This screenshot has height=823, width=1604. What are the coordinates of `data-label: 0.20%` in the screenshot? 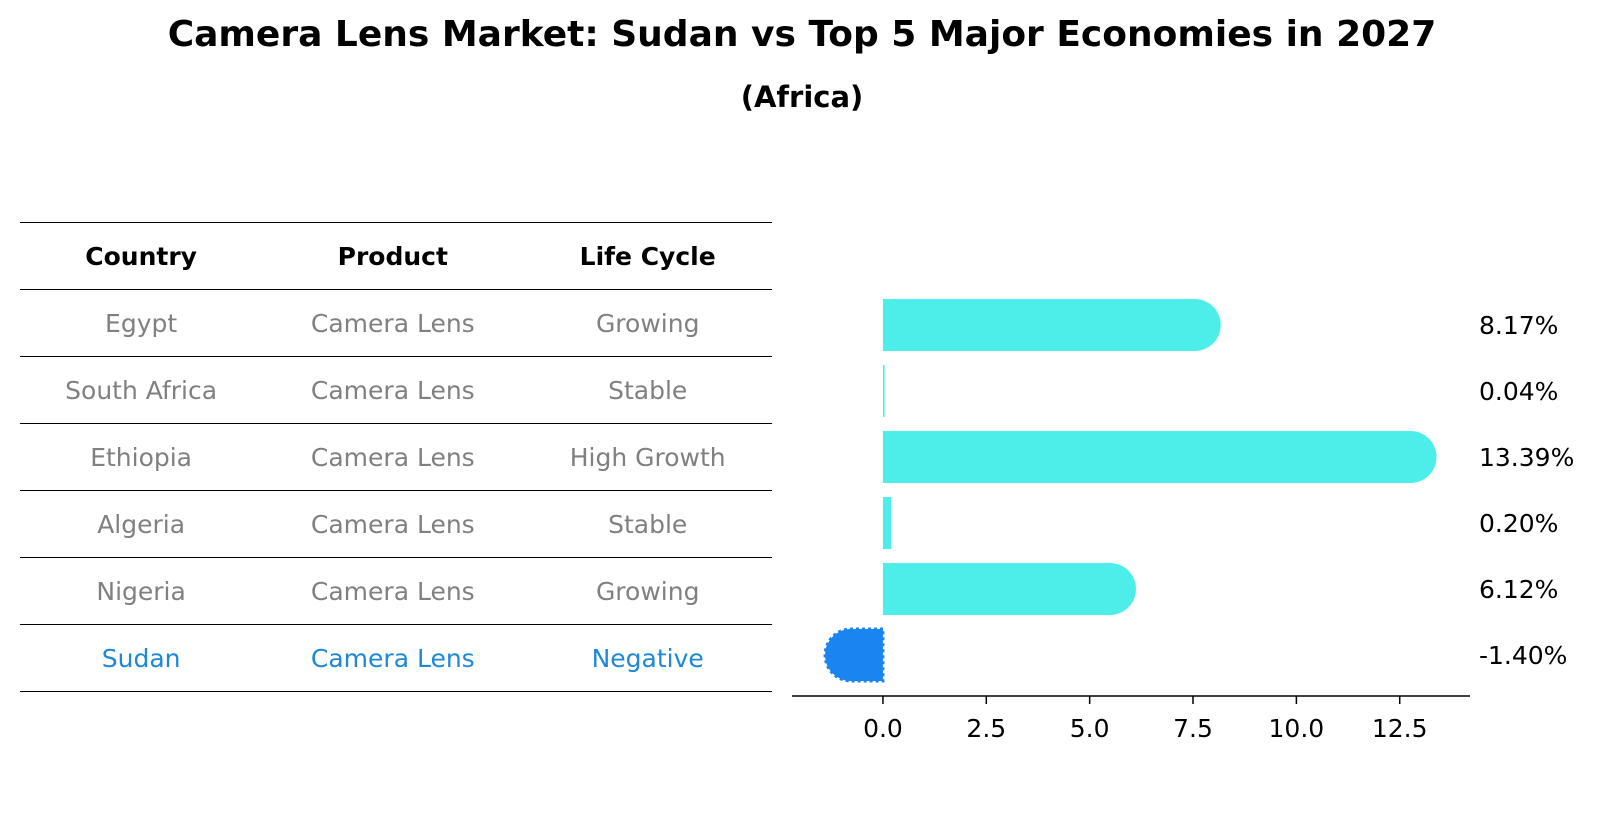 It's located at (1518, 523).